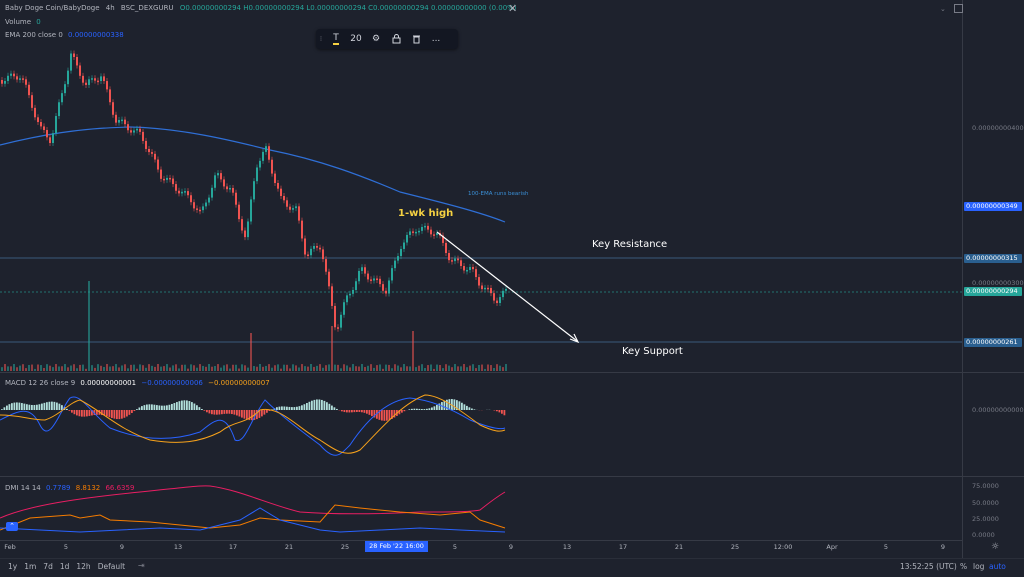  I want to click on text-tool-button: T, so click(336, 39).